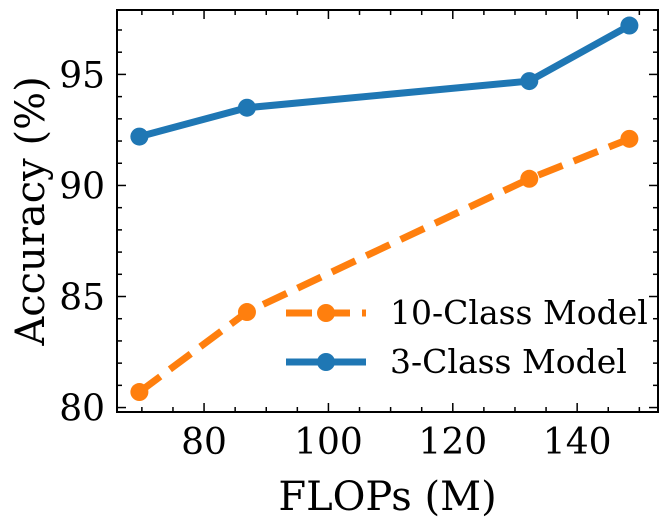 The image size is (668, 526). What do you see at coordinates (82, 298) in the screenshot?
I see `y-tick-label: 85` at bounding box center [82, 298].